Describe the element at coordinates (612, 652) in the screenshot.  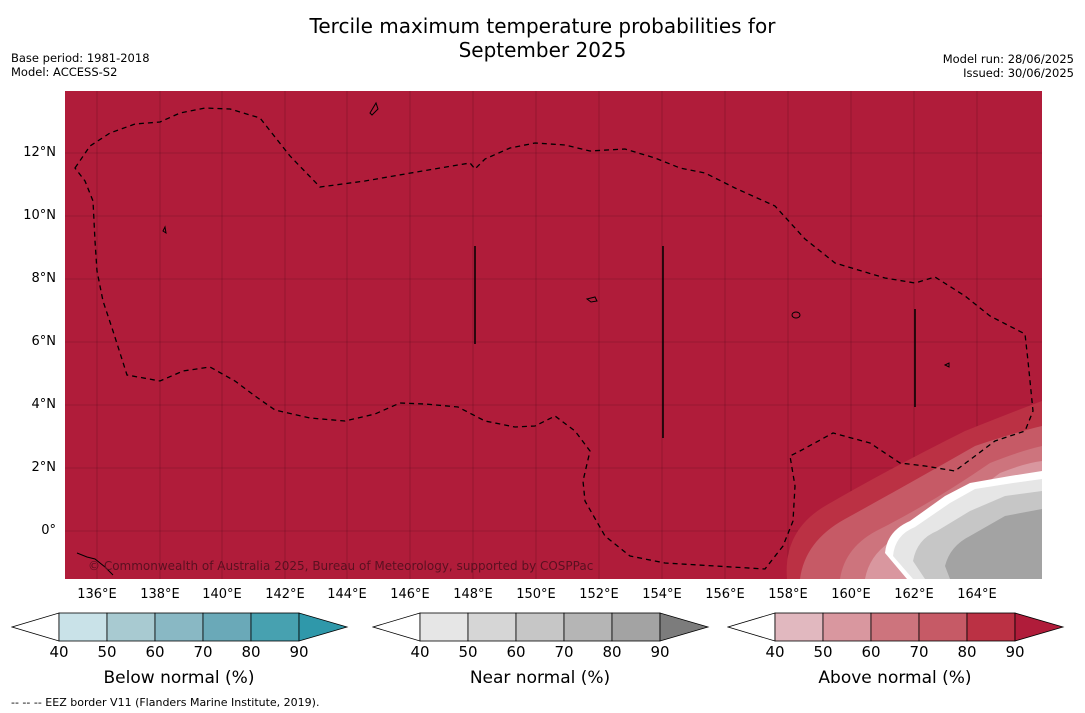
I see `cb2-tick-80: 80` at that location.